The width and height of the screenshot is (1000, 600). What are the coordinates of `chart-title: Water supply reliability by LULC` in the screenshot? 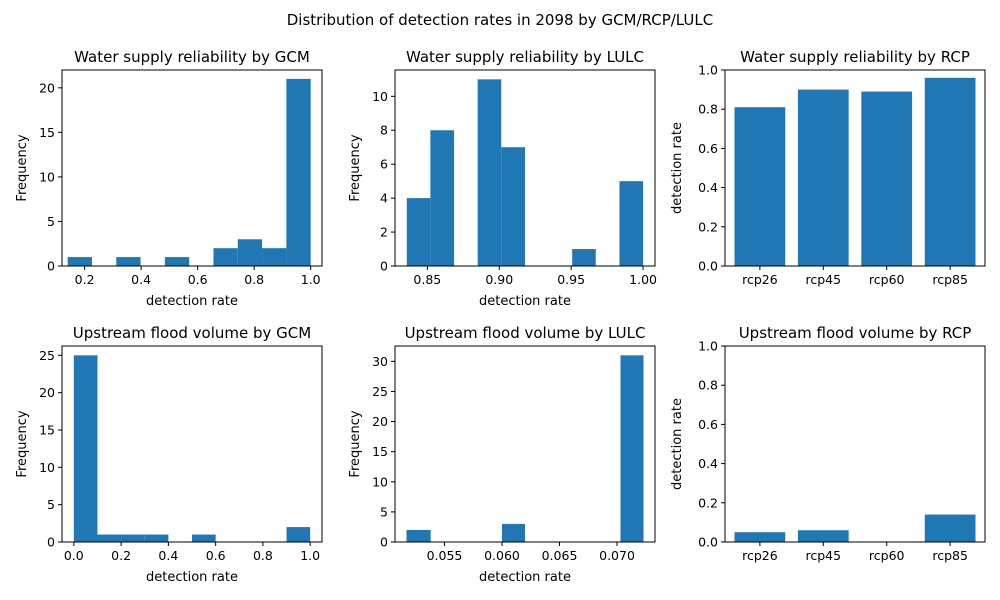 It's located at (525, 57).